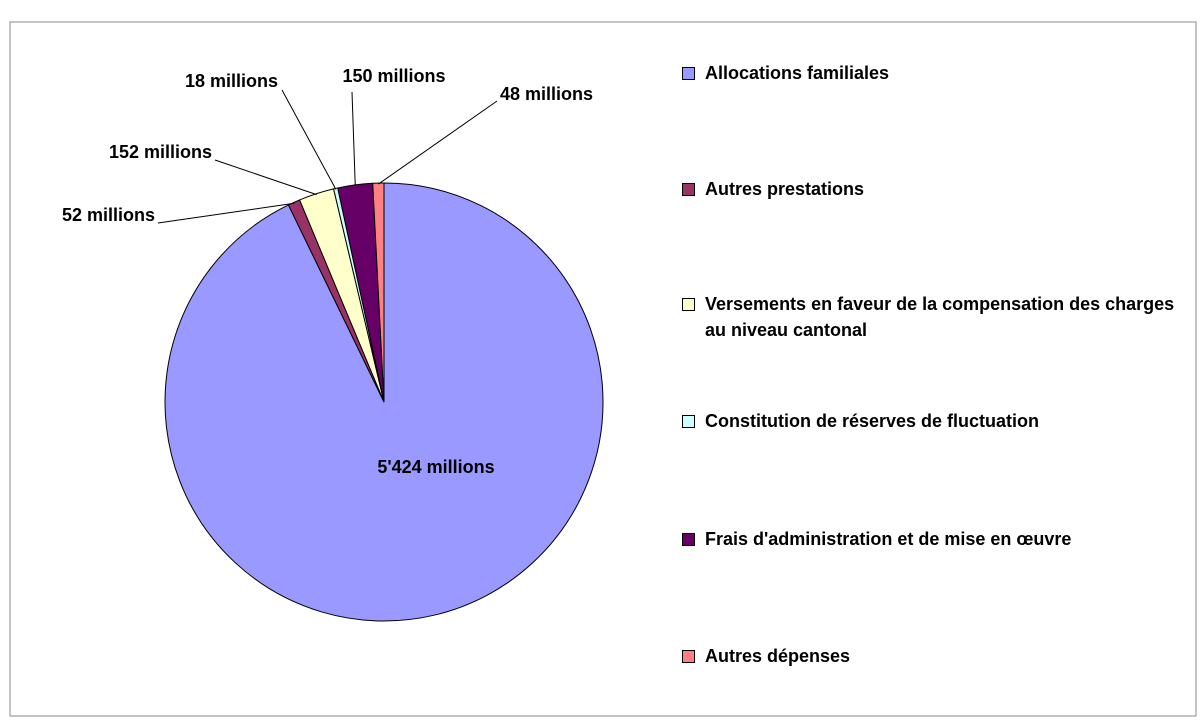  I want to click on data-label: 150 millions, so click(393, 76).